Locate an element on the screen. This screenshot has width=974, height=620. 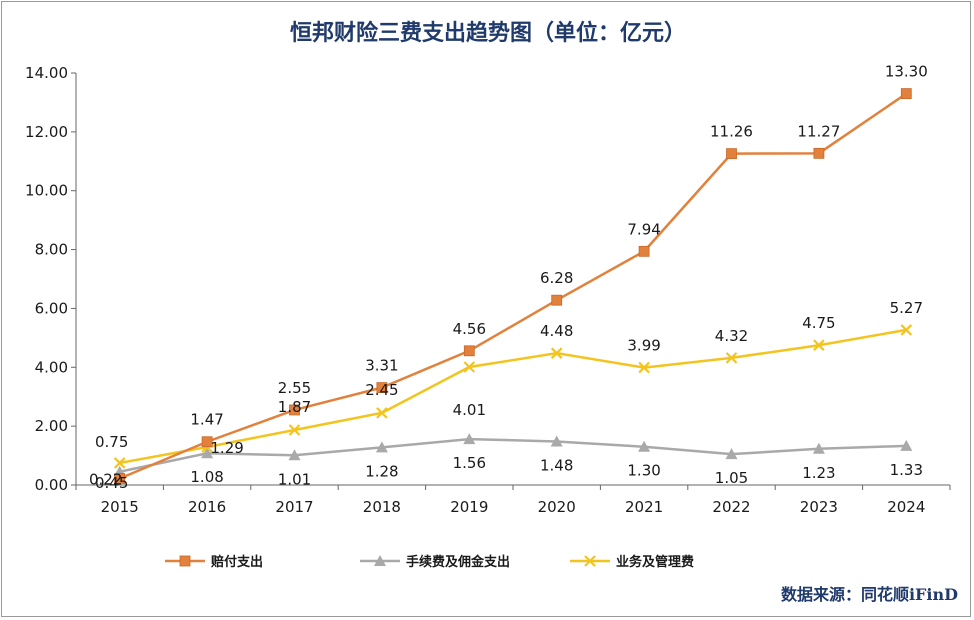
data-label: 11.27 is located at coordinates (818, 131).